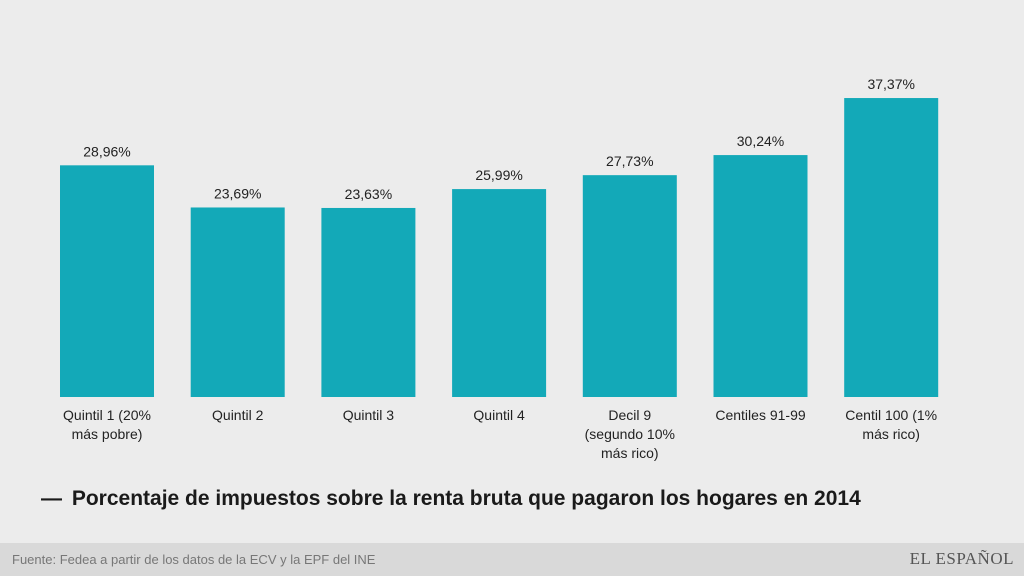 Image resolution: width=1024 pixels, height=576 pixels. Describe the element at coordinates (237, 193) in the screenshot. I see `value-label-2: 23,69%` at that location.